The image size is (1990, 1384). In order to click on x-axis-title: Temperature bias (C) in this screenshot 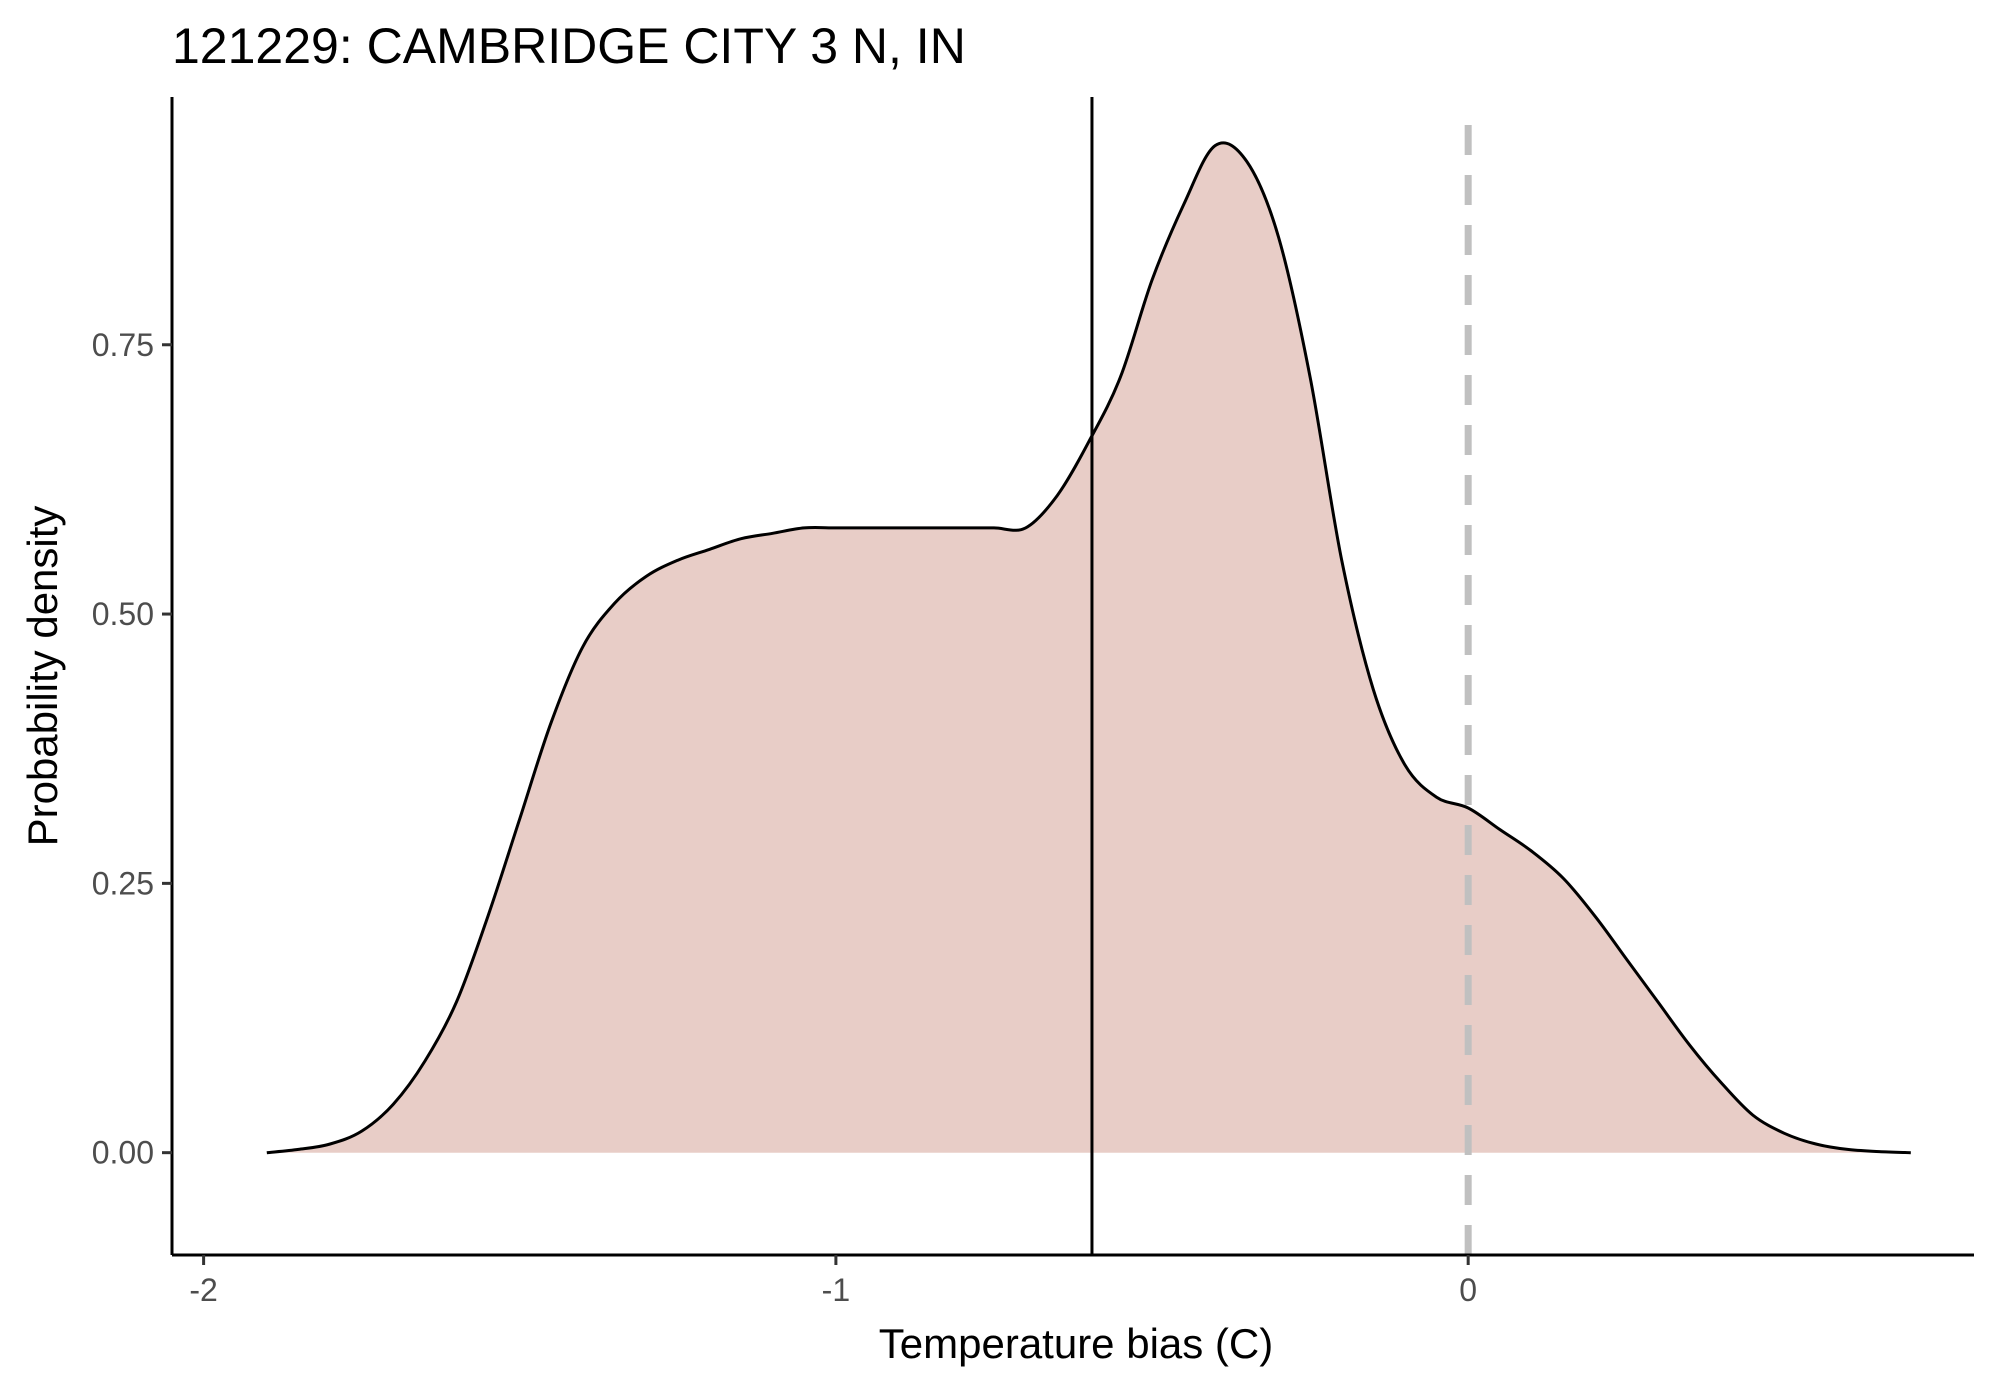, I will do `click(1076, 1343)`.